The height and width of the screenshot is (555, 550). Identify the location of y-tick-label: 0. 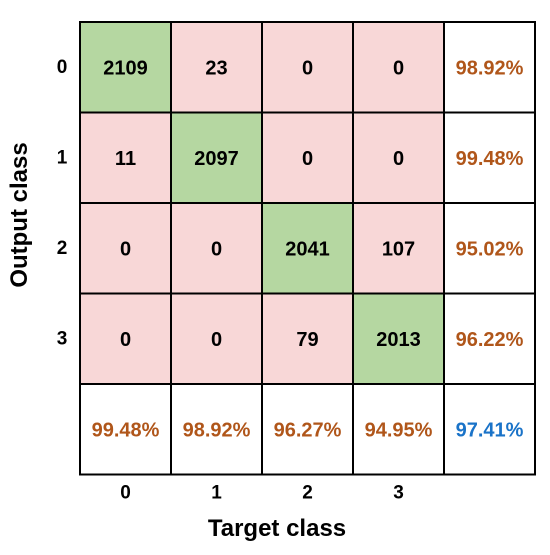
(62, 67).